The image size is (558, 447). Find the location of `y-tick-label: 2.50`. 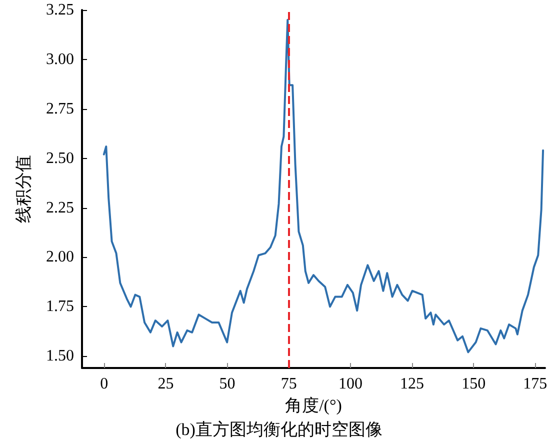

y-tick-label: 2.50 is located at coordinates (60, 158).